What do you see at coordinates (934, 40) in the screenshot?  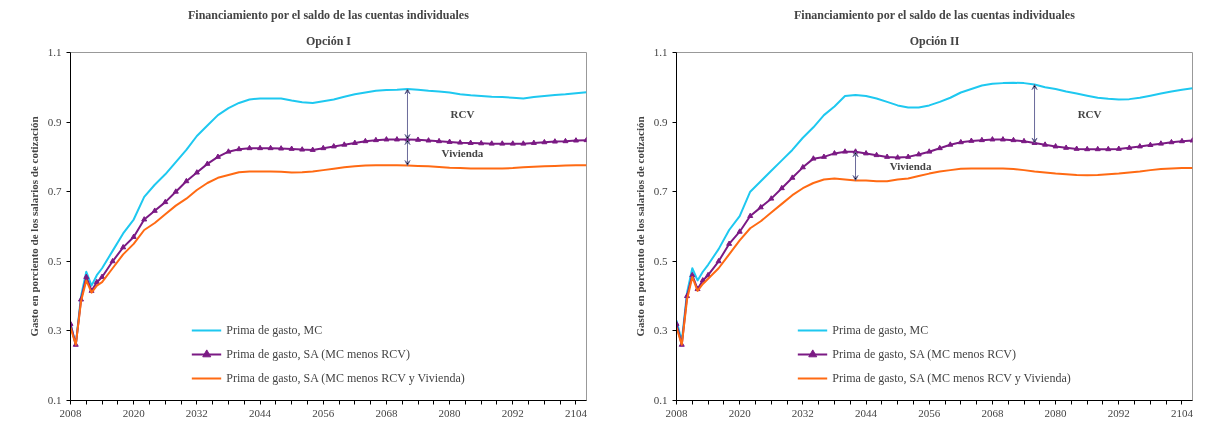 I see `chart-subtitle: Opción II` at bounding box center [934, 40].